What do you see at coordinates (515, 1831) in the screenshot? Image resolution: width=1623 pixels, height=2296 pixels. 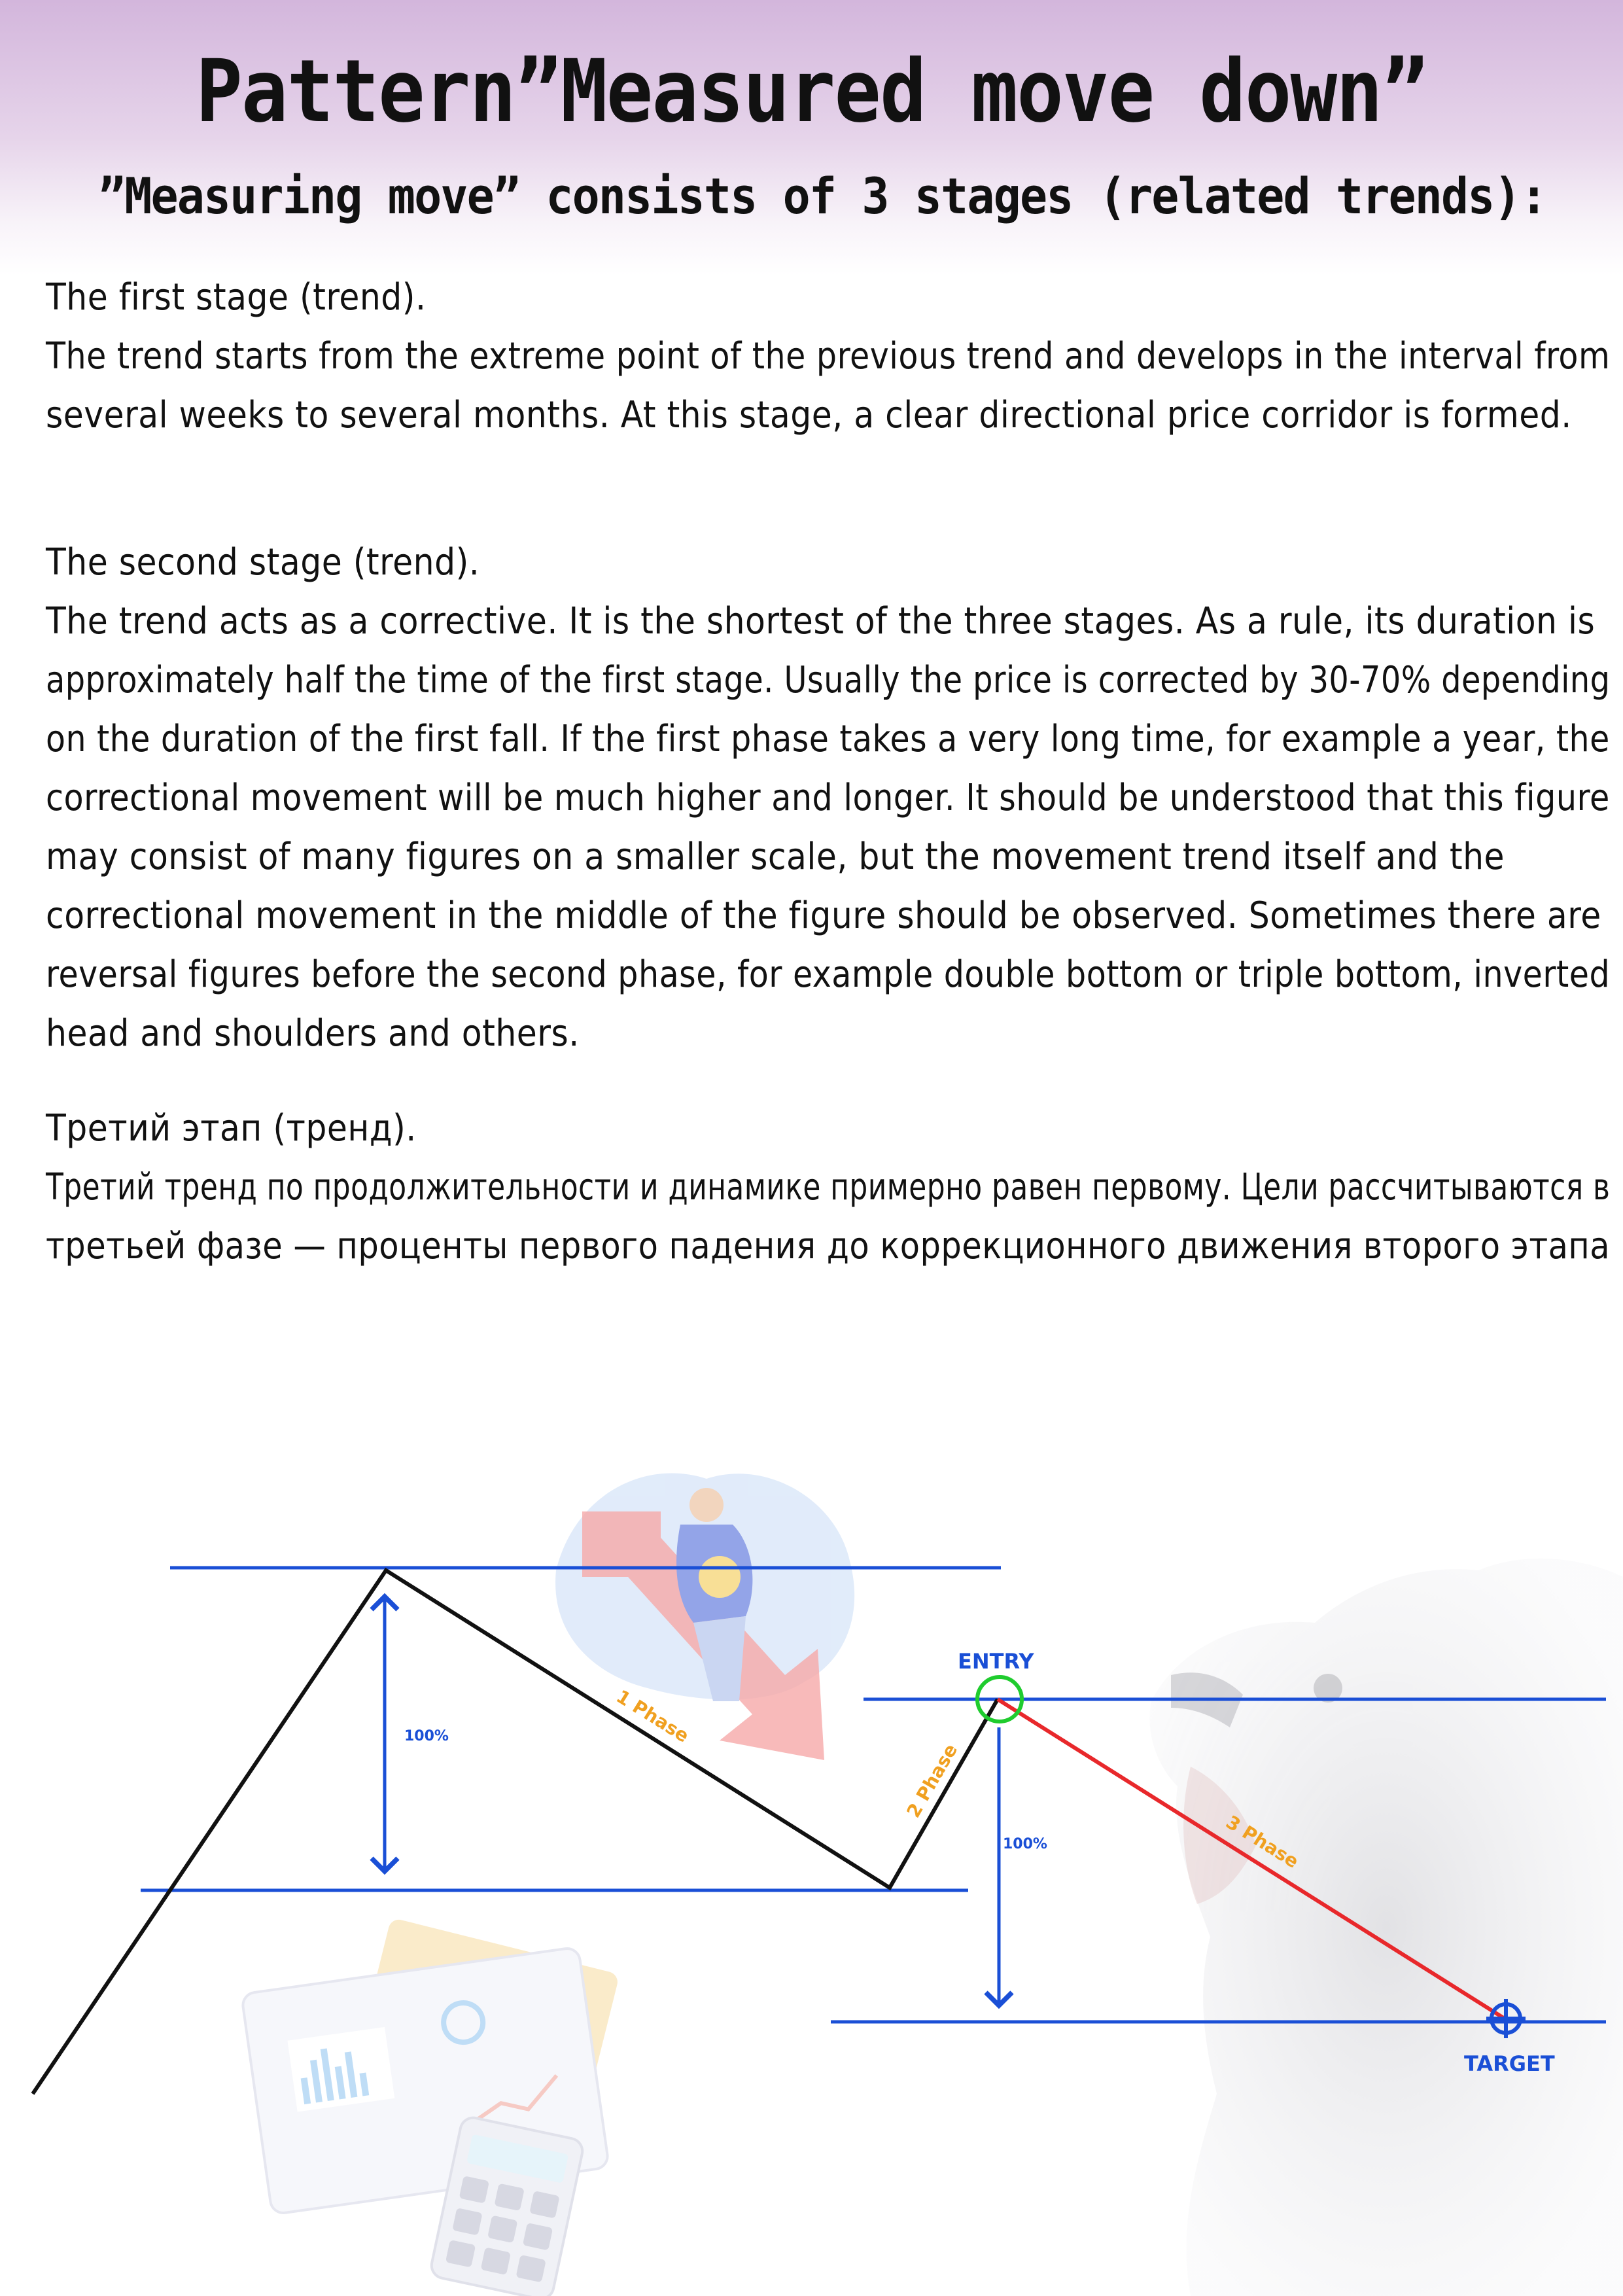 I see `price-path` at bounding box center [515, 1831].